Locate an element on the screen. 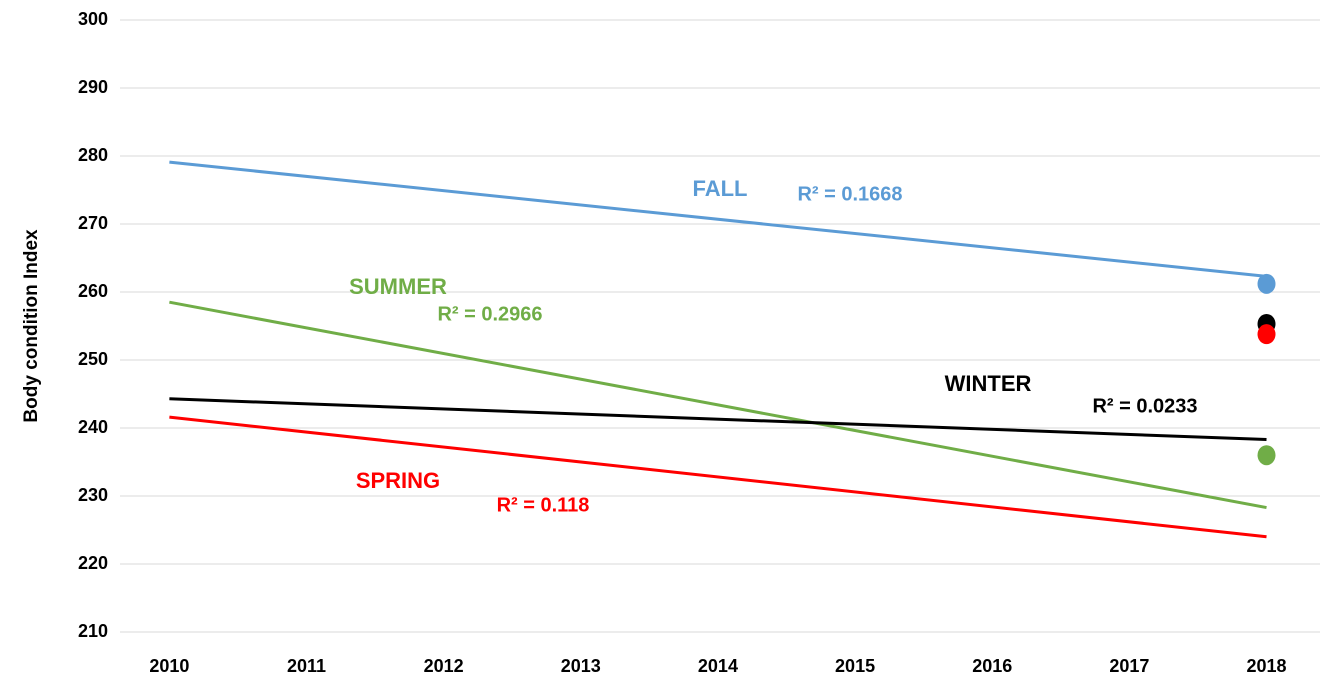 Image resolution: width=1333 pixels, height=686 pixels. series-label: SUMMER is located at coordinates (398, 286).